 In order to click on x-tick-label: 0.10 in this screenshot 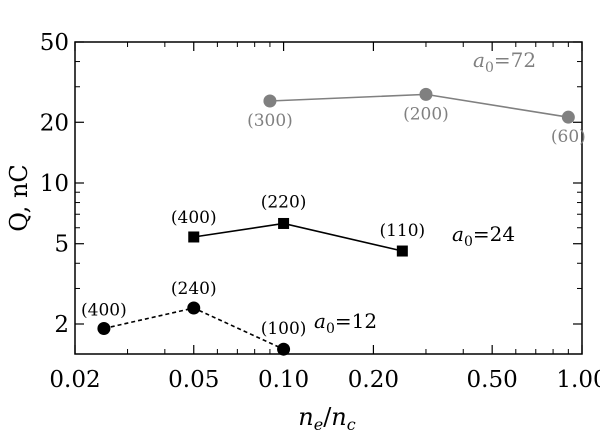, I will do `click(283, 380)`.